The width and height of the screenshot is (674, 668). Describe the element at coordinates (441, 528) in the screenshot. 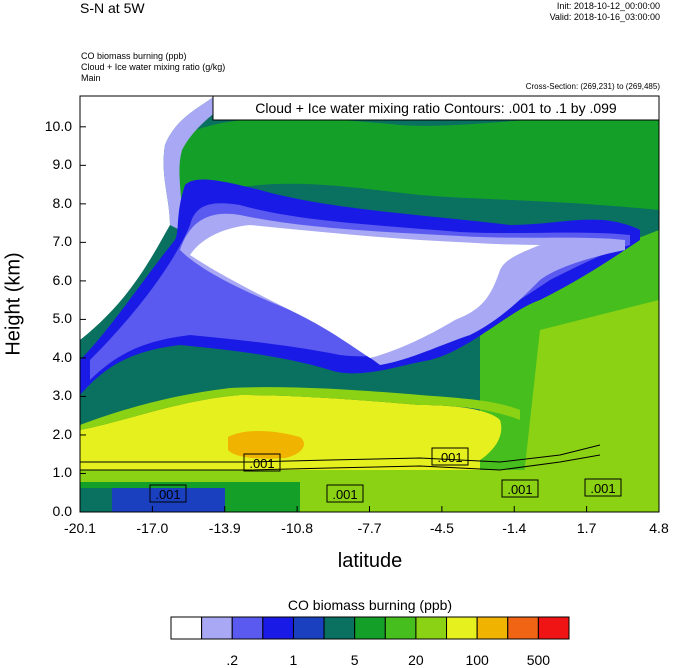

I see `x-tick-label: -4.5` at that location.